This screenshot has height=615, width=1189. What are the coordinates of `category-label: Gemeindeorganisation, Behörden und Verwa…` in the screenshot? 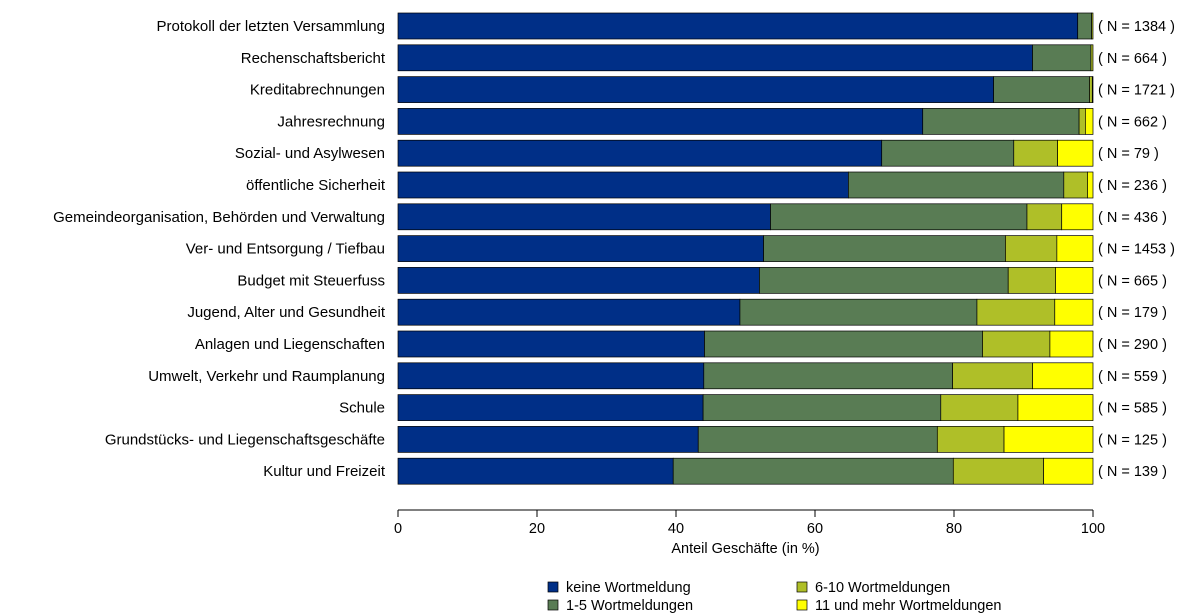 It's located at (219, 217).